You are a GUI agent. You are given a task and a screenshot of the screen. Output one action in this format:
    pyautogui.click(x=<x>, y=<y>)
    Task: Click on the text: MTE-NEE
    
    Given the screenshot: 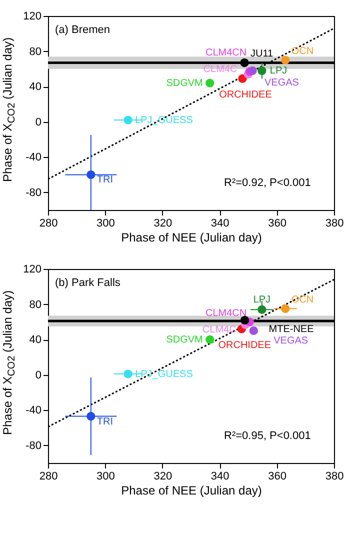 What is the action you would take?
    pyautogui.click(x=291, y=330)
    